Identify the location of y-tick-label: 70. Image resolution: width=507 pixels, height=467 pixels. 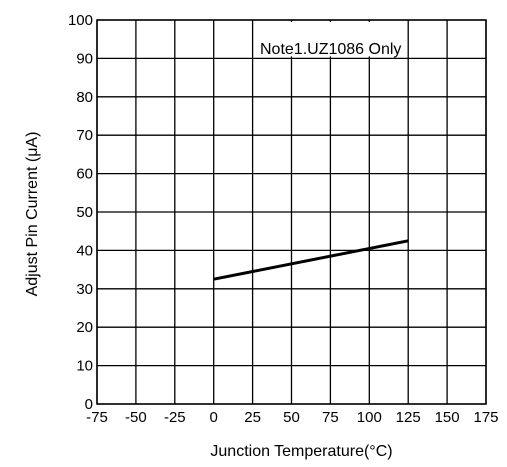
(84, 135).